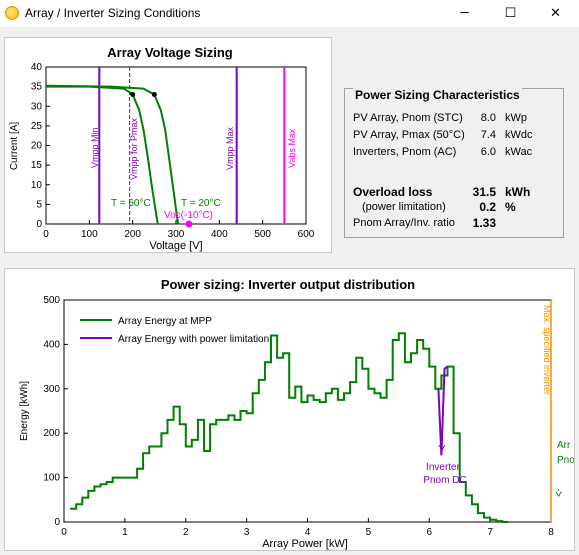  Describe the element at coordinates (51, 389) in the screenshot. I see `distribution-ytick-label: 300` at that location.